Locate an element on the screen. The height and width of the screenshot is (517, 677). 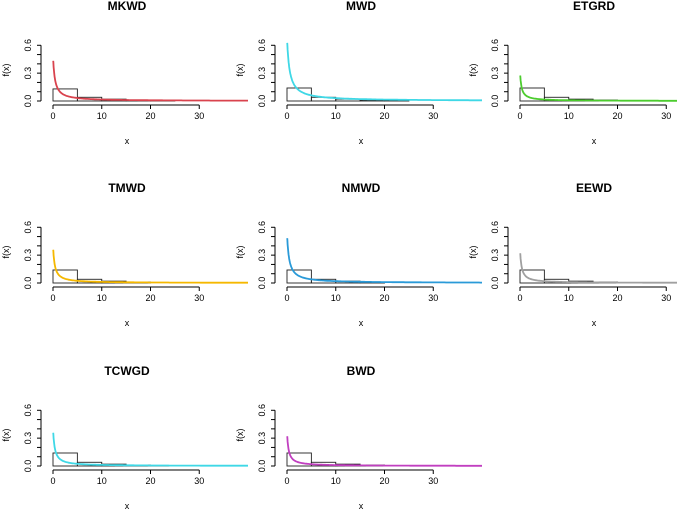
panel-tcwgd: TCWGD 0.0 0.3 0.6 f(x) 0 10 20 30 x is located at coordinates (124, 437).